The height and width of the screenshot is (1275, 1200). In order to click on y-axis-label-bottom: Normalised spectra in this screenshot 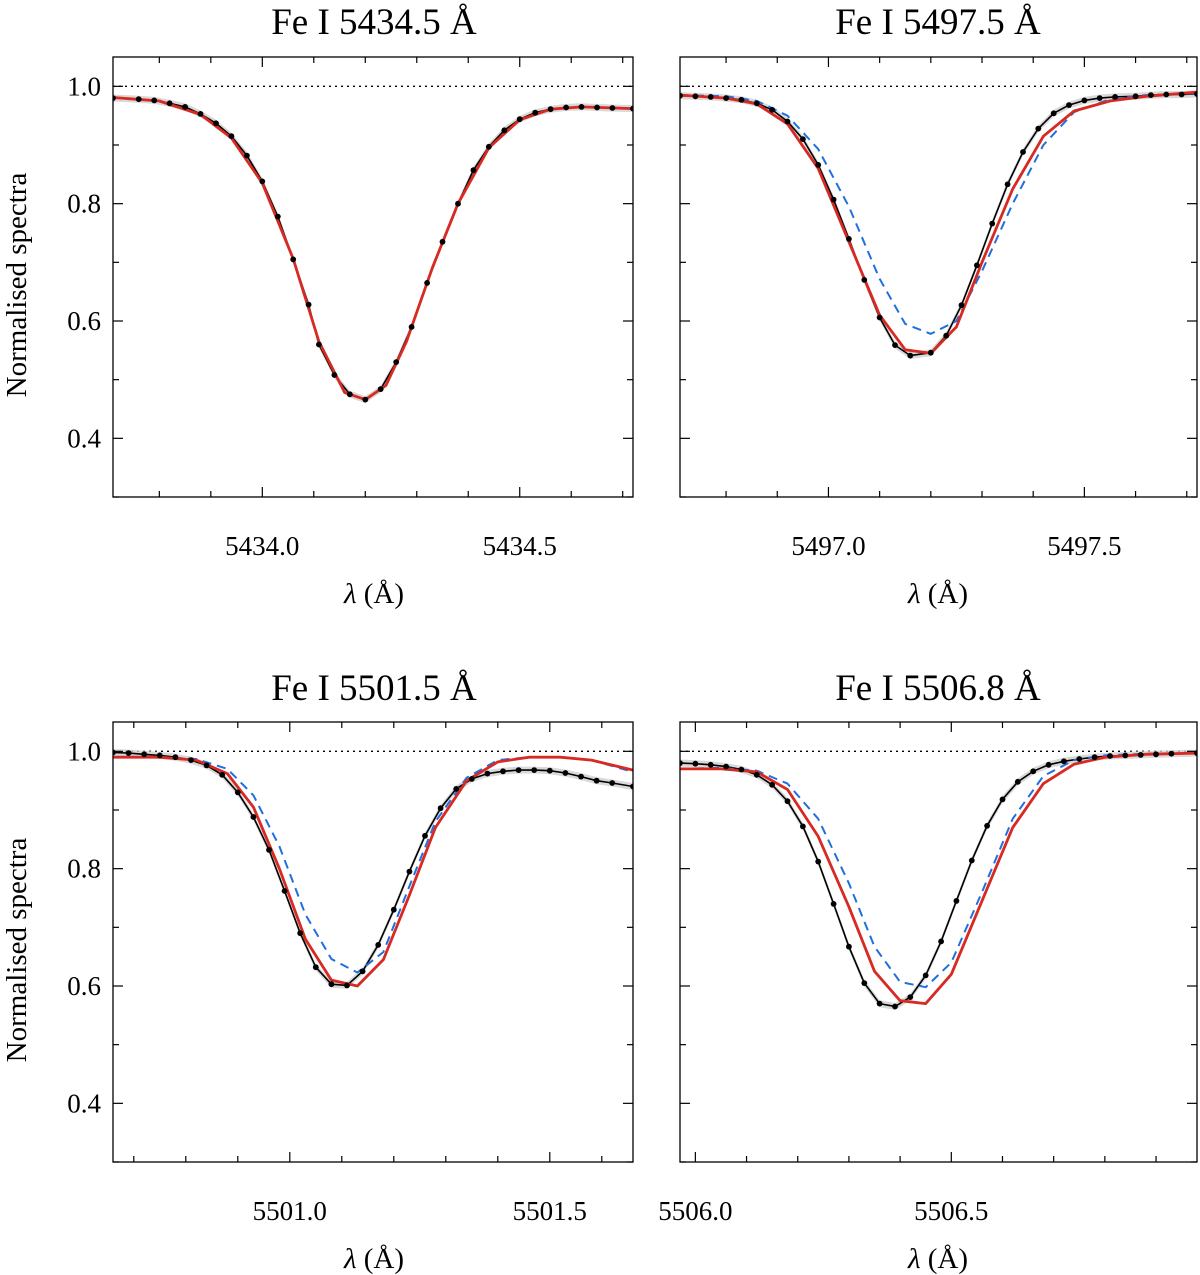, I will do `click(17, 950)`.